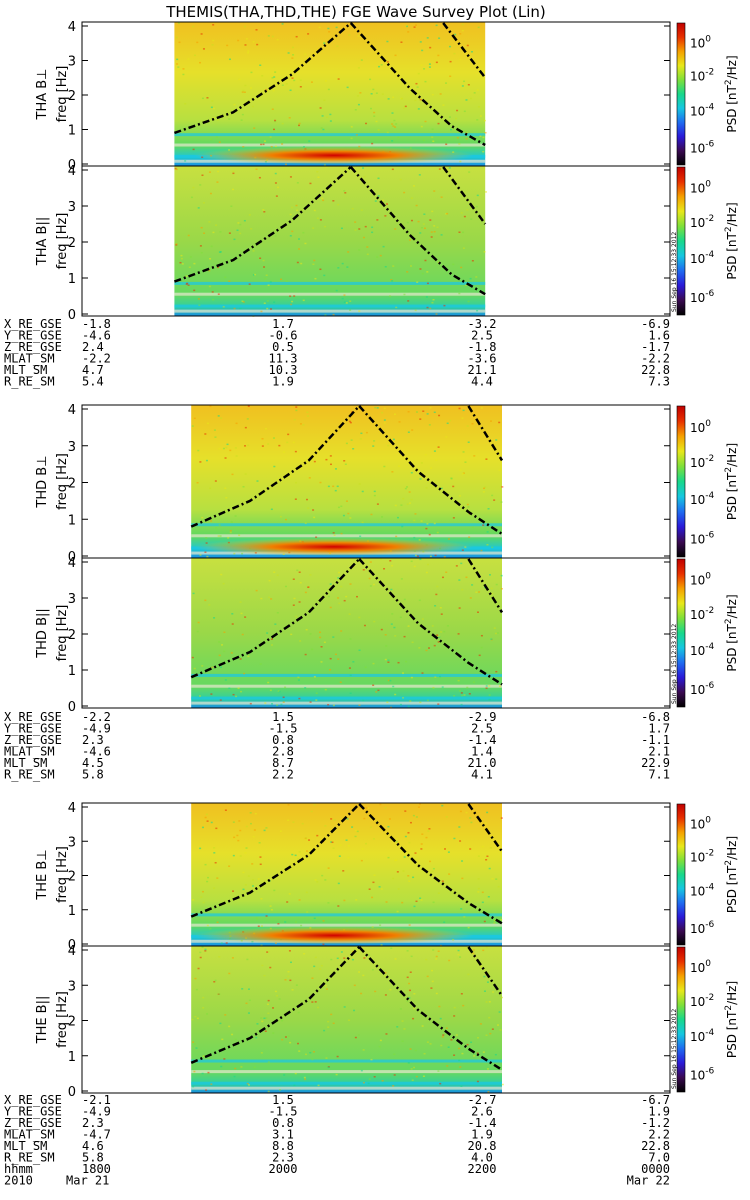 The image size is (750, 1200). I want to click on ephemeris-value: 20.8, so click(482, 1146).